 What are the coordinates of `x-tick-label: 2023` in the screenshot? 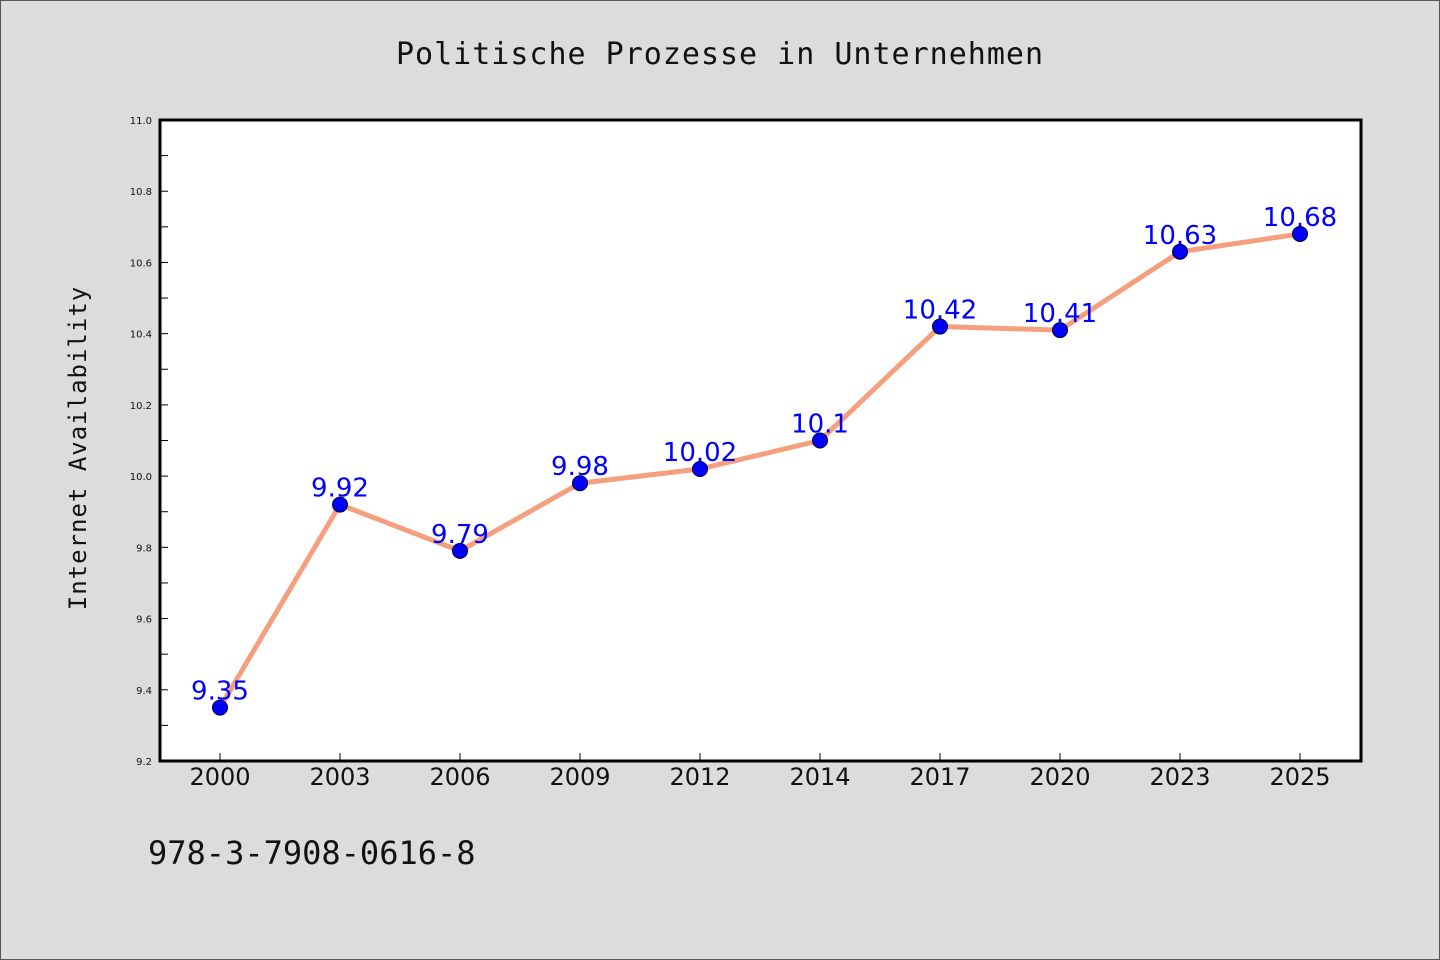 It's located at (1179, 777).